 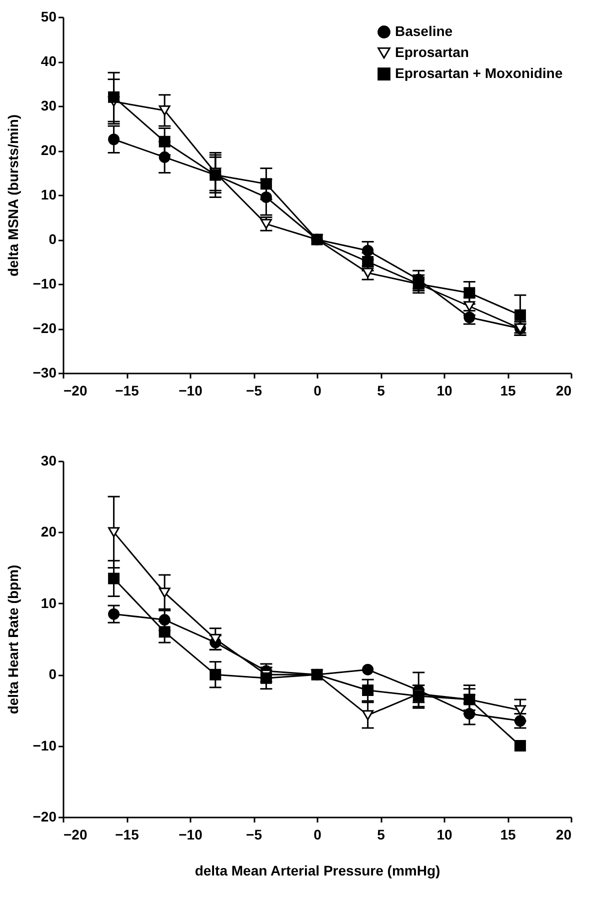 What do you see at coordinates (424, 31) in the screenshot?
I see `legend-label: Baseline` at bounding box center [424, 31].